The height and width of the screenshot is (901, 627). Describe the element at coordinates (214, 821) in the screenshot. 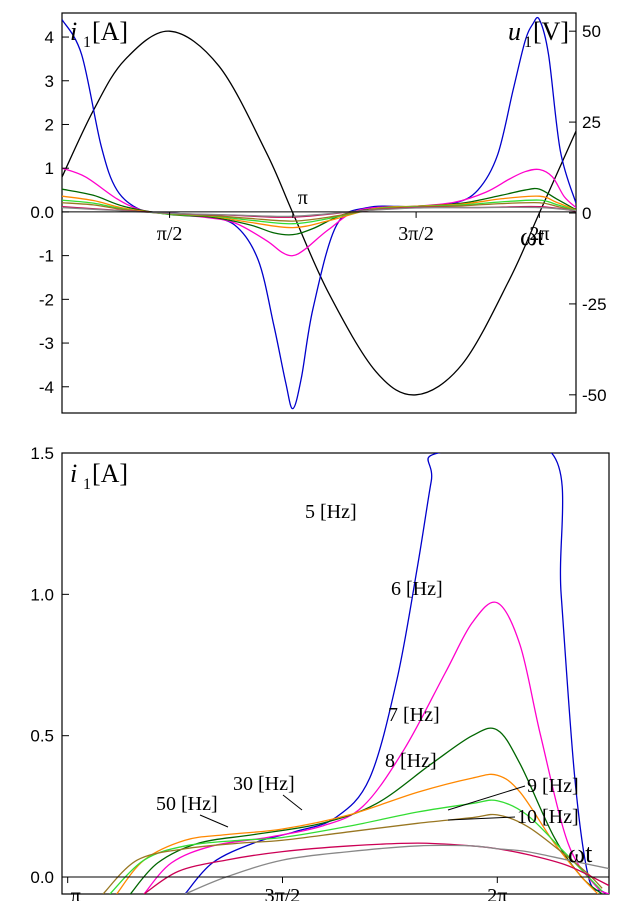

I see `leader-50hz` at that location.